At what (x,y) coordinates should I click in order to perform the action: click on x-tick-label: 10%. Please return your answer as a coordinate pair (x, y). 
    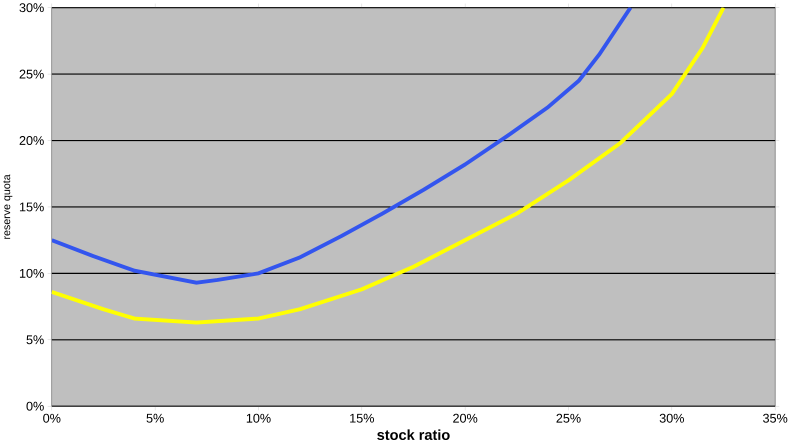
    Looking at the image, I should click on (258, 418).